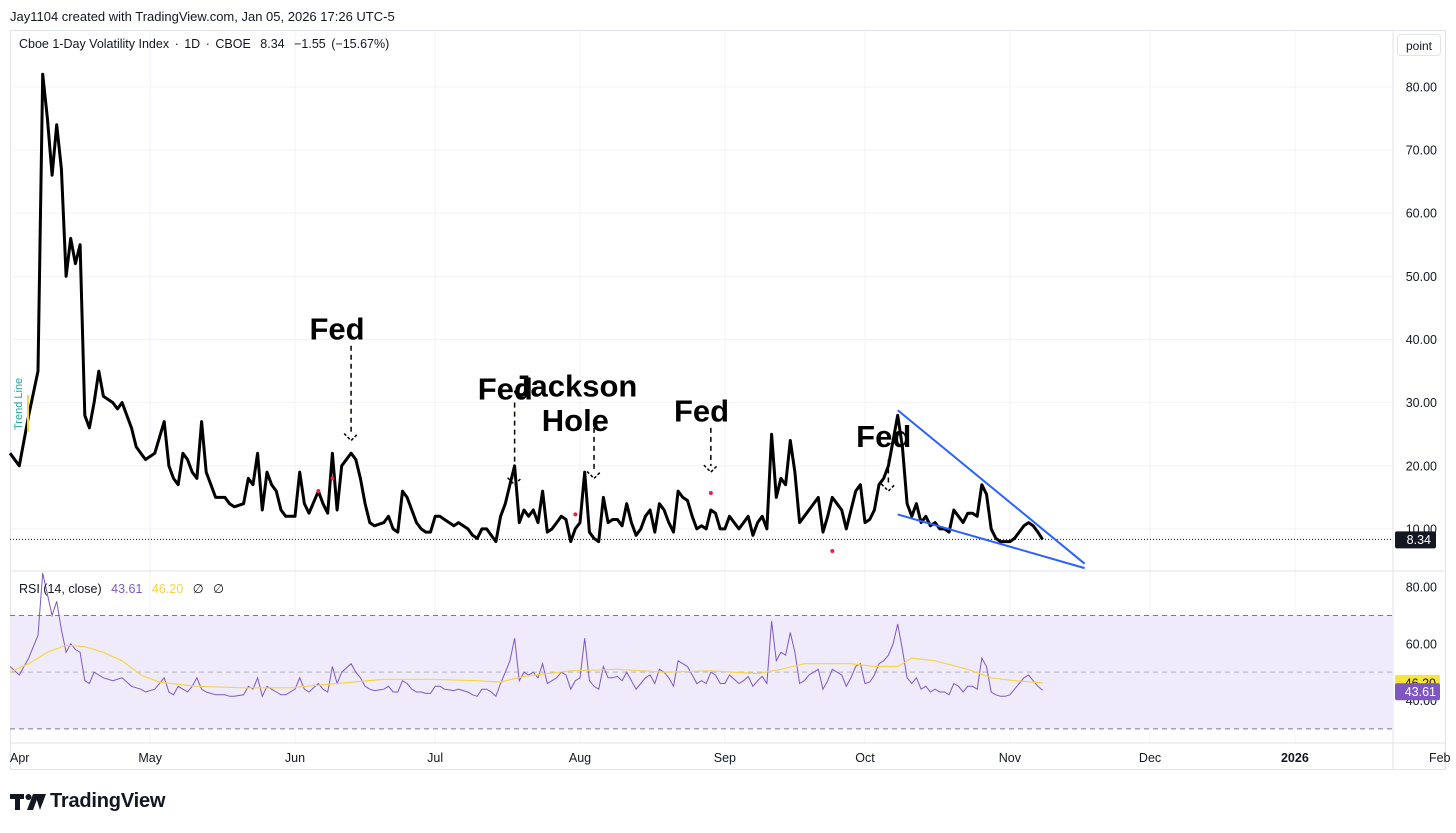  Describe the element at coordinates (295, 758) in the screenshot. I see `time-tick-label: Jun` at that location.